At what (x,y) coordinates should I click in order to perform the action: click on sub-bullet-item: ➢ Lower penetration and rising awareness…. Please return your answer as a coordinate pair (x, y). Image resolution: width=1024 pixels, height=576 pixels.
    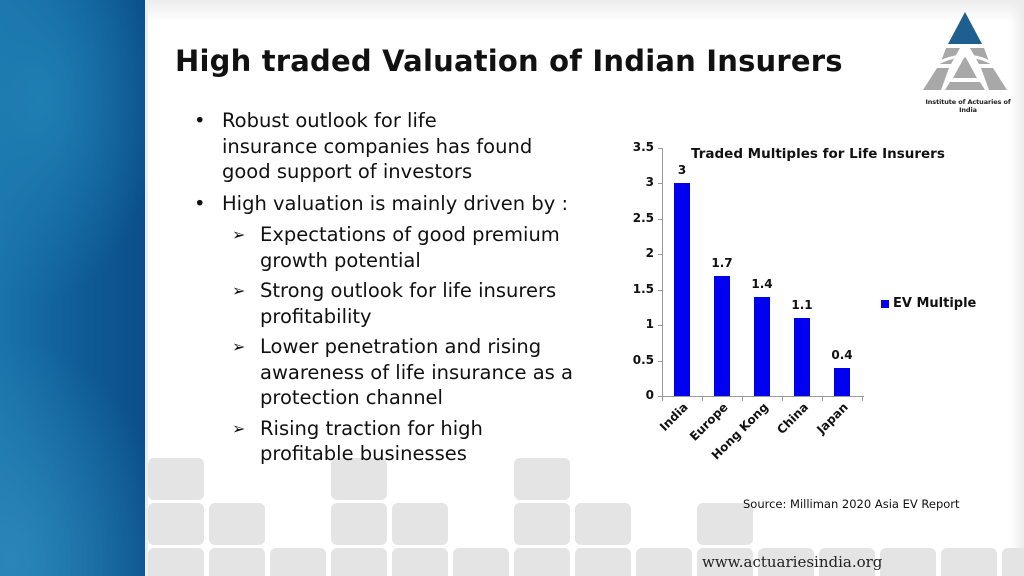
    Looking at the image, I should click on (390, 372).